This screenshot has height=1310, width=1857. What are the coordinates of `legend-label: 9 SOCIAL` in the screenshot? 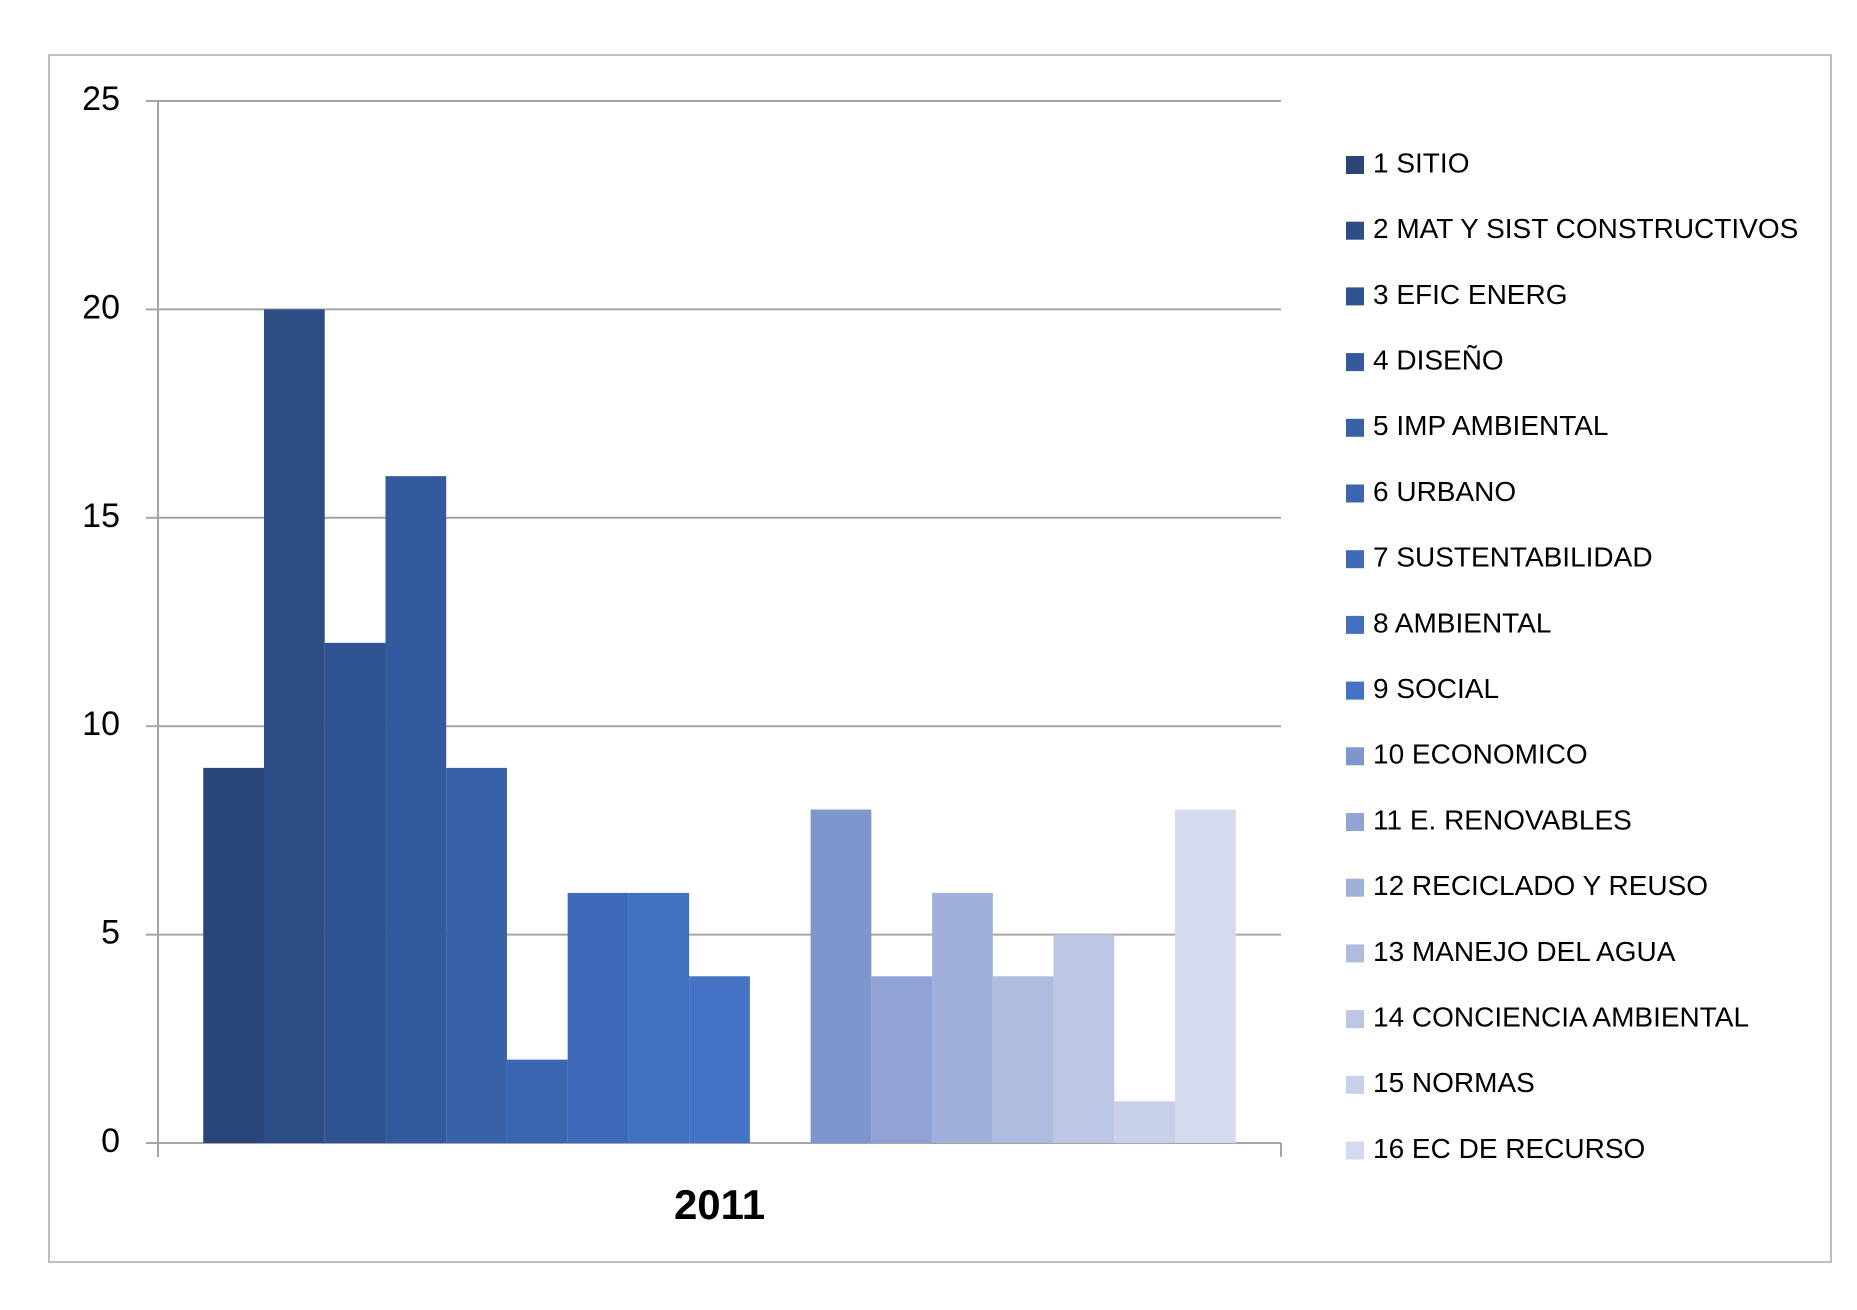 It's located at (1436, 688).